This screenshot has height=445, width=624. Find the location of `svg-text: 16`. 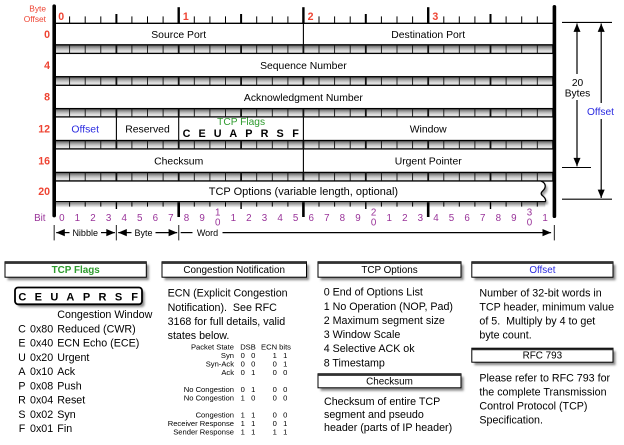

svg-text: 16 is located at coordinates (44, 161).